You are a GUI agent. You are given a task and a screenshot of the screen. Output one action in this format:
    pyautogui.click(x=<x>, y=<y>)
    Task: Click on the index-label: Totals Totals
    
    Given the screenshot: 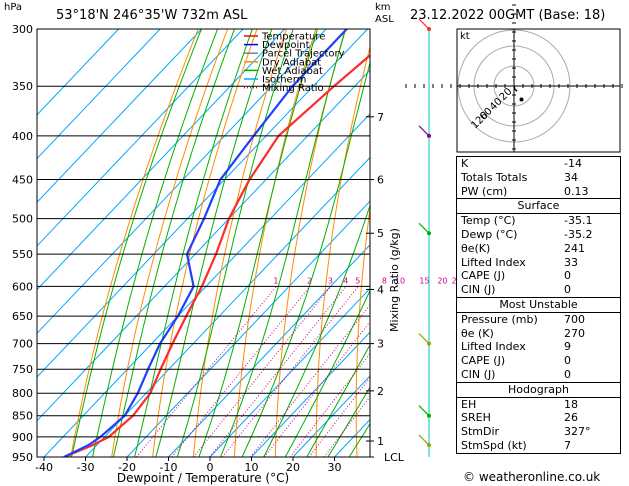 What is the action you would take?
    pyautogui.click(x=494, y=177)
    